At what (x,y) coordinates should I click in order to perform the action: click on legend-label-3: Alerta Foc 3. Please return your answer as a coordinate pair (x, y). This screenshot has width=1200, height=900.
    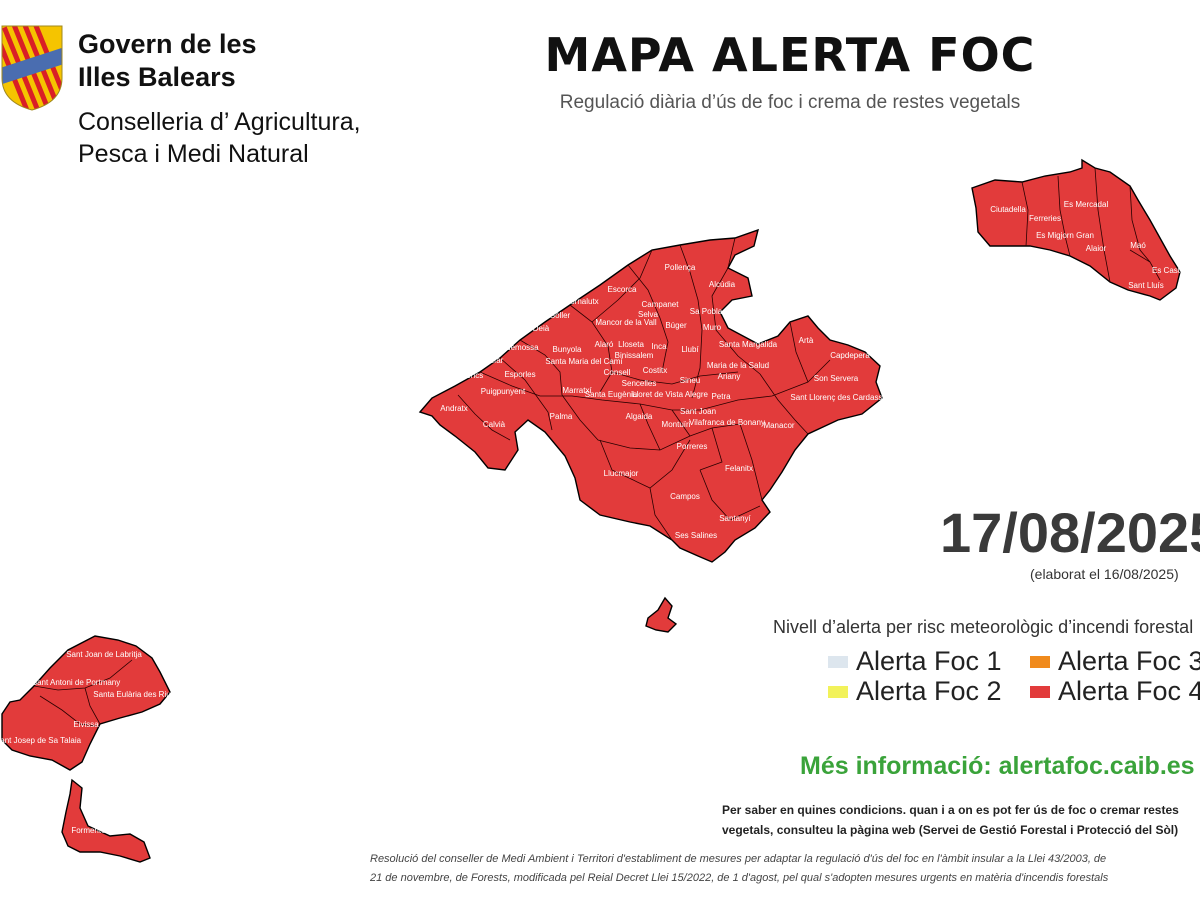
    Looking at the image, I should click on (1129, 661).